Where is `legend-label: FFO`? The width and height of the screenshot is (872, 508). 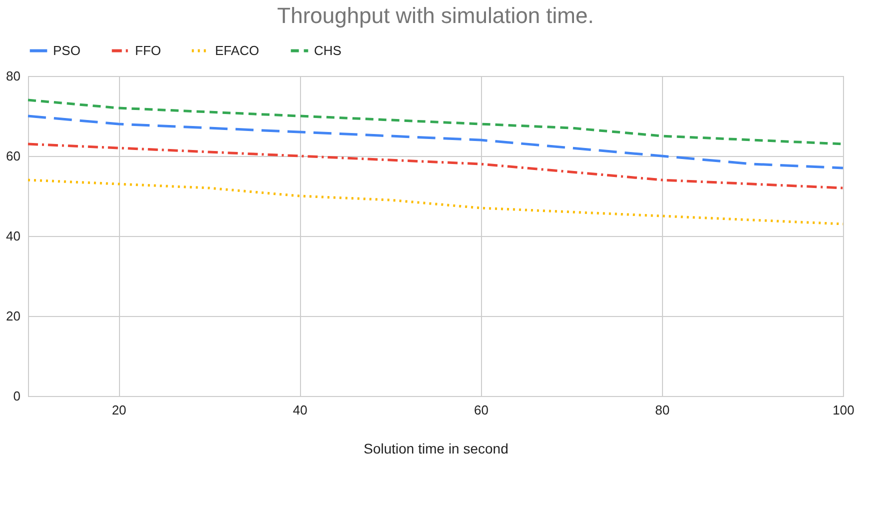
legend-label: FFO is located at coordinates (148, 50).